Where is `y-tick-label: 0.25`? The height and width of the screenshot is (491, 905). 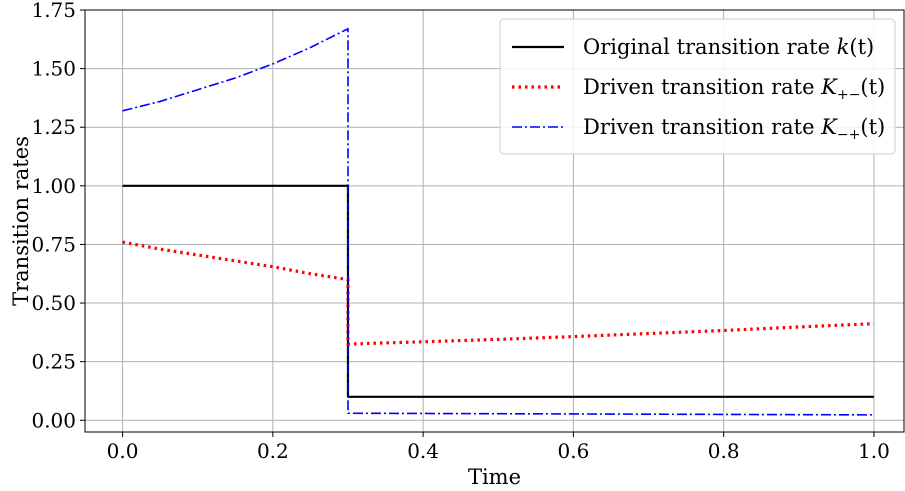
y-tick-label: 0.25 is located at coordinates (53, 362).